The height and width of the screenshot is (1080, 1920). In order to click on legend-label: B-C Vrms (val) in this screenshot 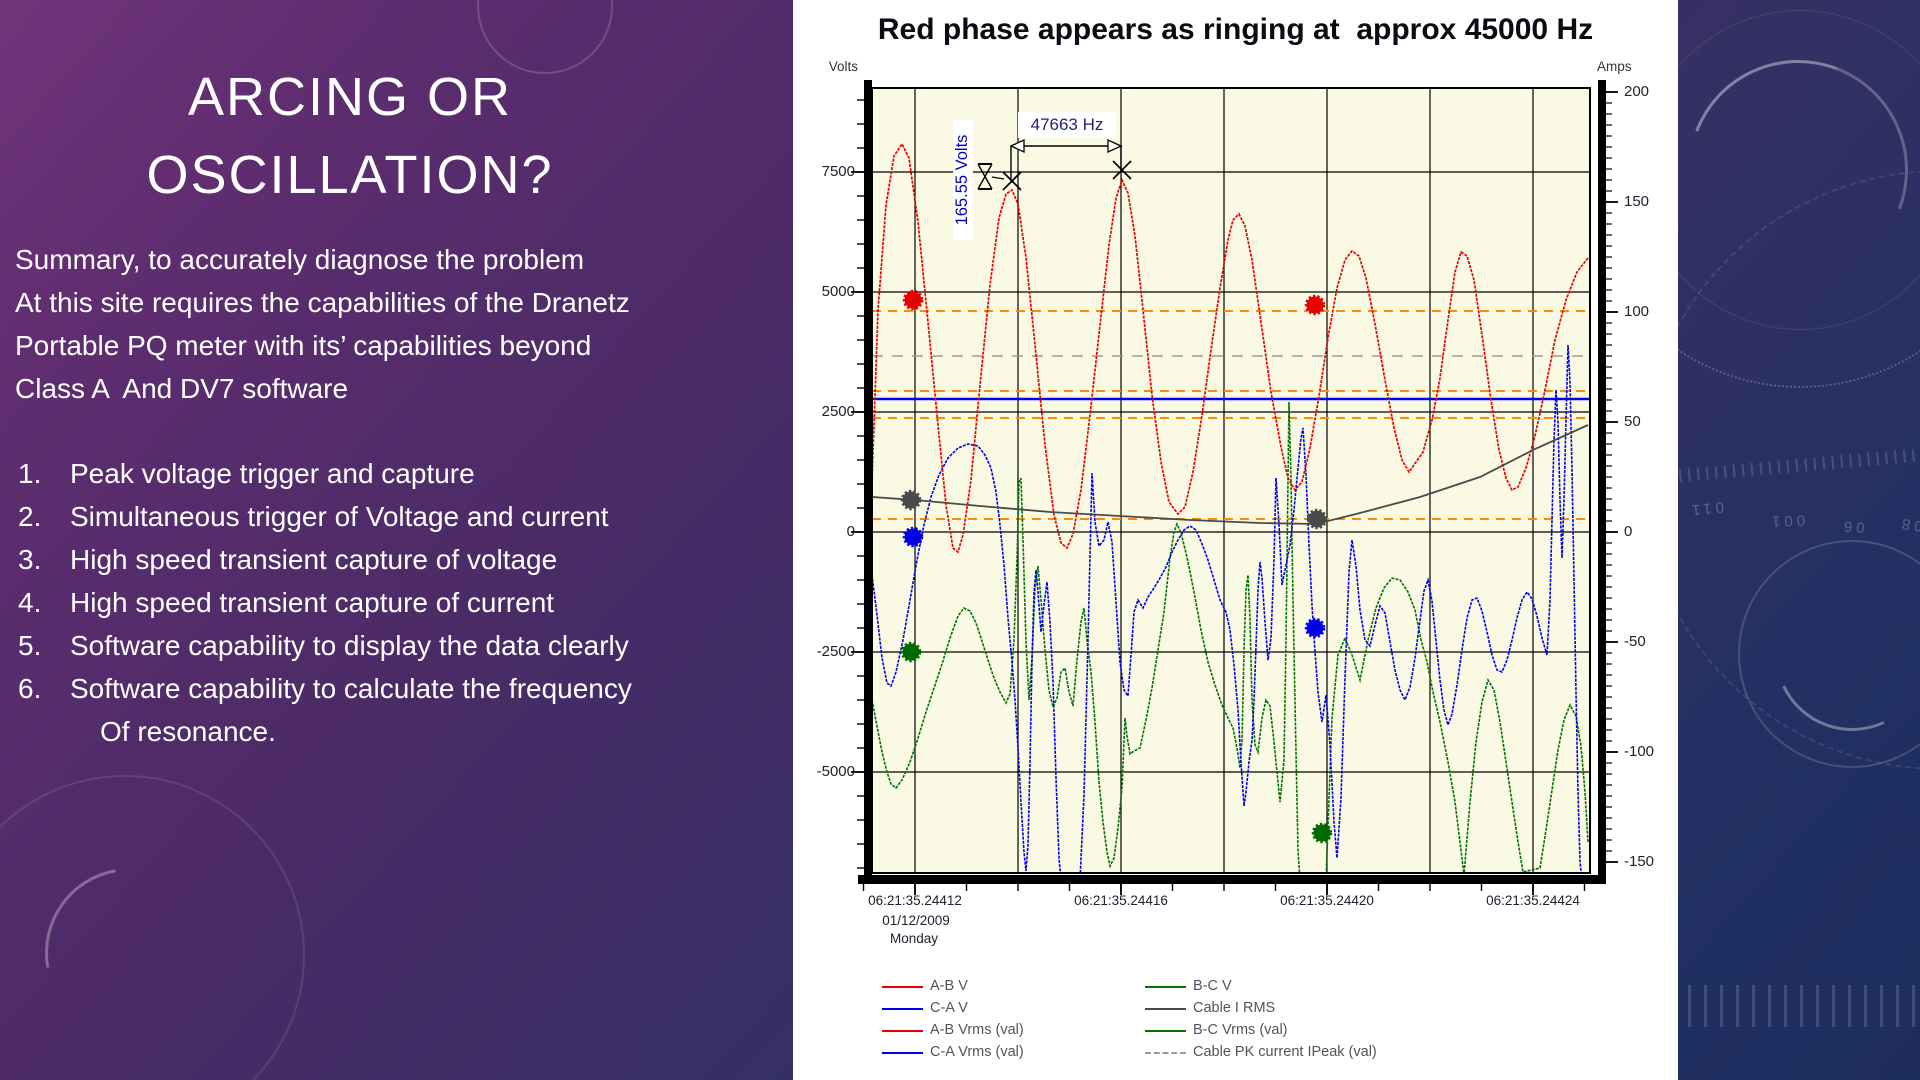, I will do `click(1240, 1030)`.